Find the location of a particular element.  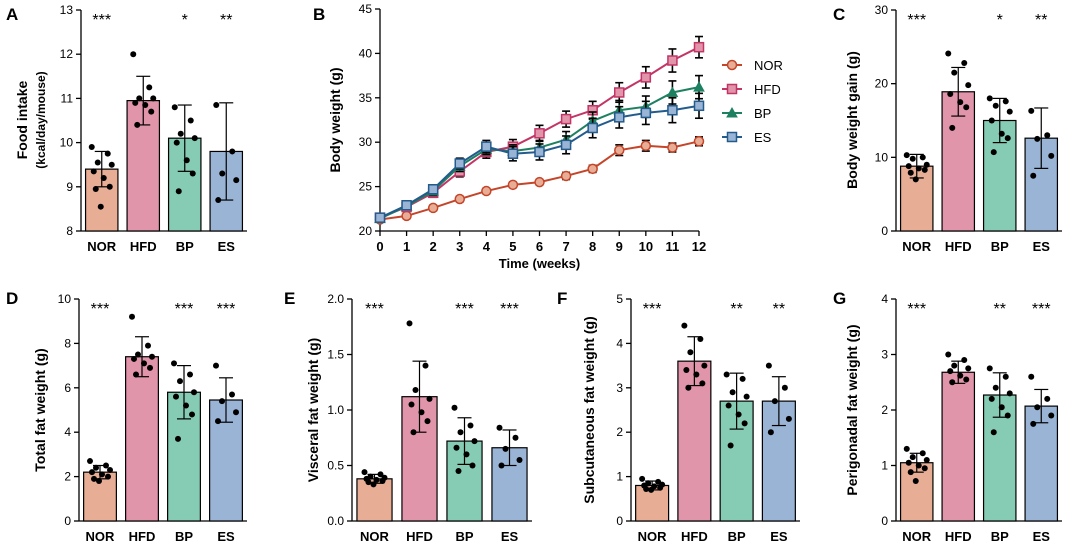

y-tick-label: 1 is located at coordinates (884, 466).